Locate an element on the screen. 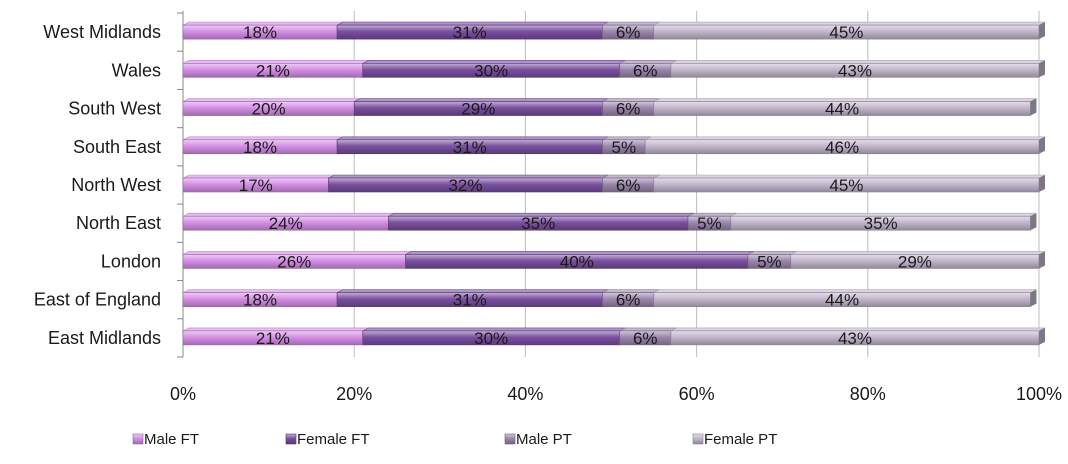 This screenshot has width=1068, height=464. legend-label: Male PT is located at coordinates (544, 439).